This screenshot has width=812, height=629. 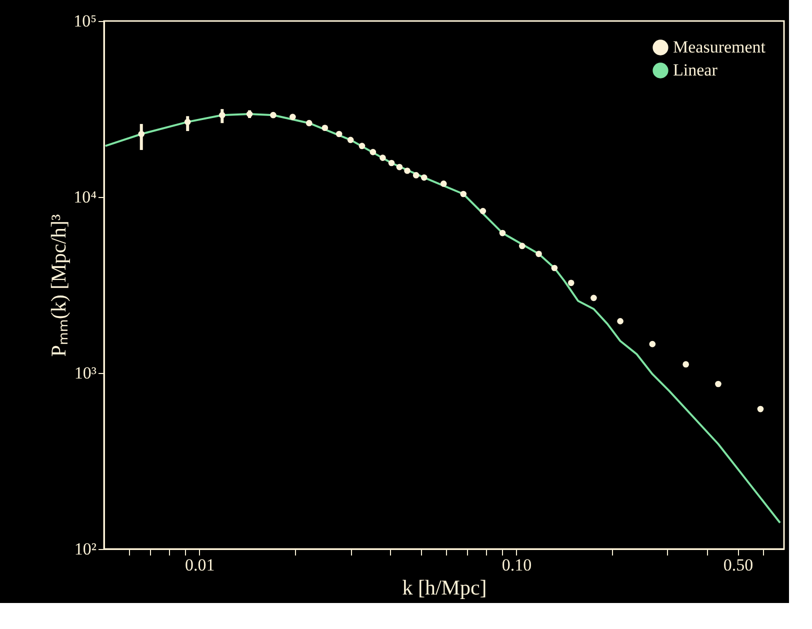 What do you see at coordinates (200, 565) in the screenshot?
I see `x-tick-label: 0.01` at bounding box center [200, 565].